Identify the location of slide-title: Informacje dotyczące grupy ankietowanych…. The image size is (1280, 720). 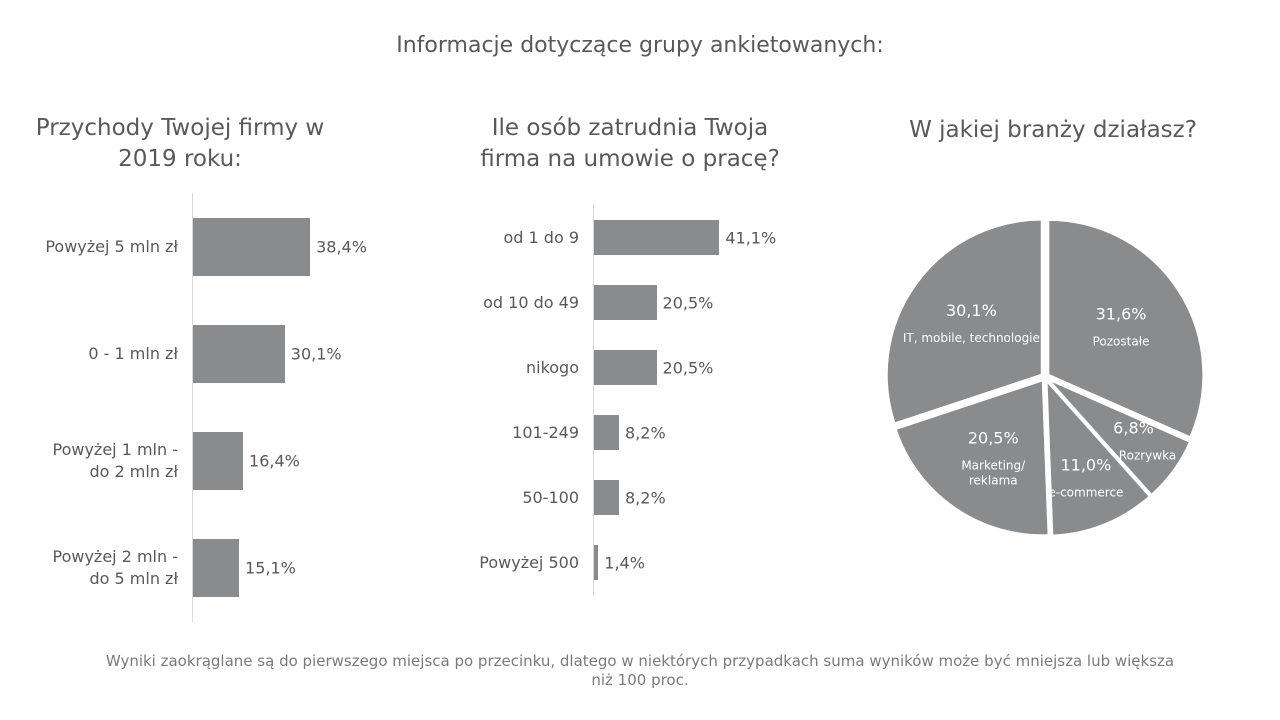
(640, 45).